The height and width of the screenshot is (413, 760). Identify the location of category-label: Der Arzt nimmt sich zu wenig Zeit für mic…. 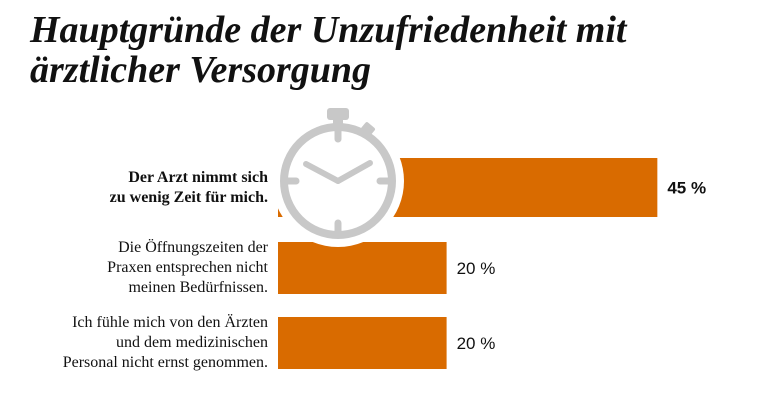
(138, 188).